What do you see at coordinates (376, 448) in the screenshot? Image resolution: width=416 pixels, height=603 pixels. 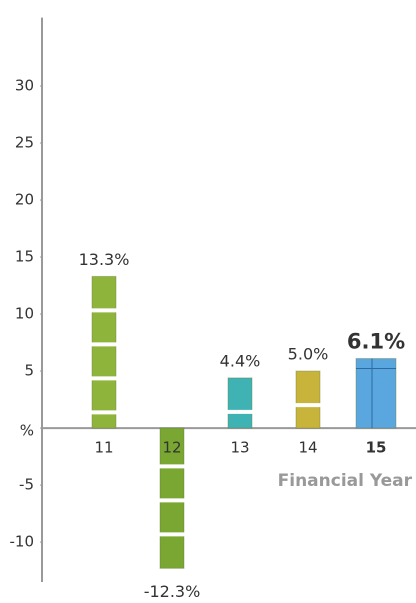 I see `x-tick-label: 15` at bounding box center [376, 448].